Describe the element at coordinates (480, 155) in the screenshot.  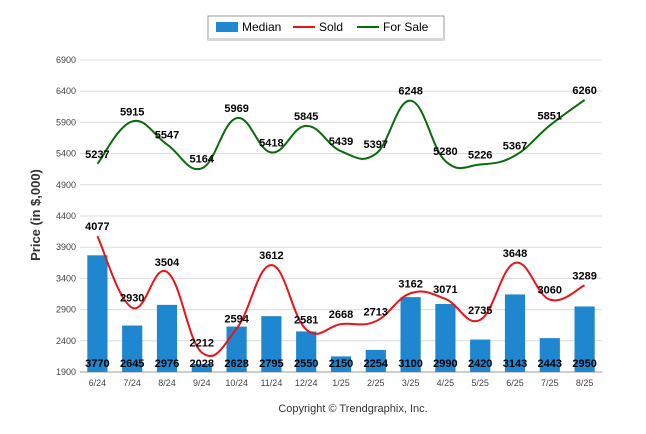
I see `for-sale-value-label: 5226` at that location.